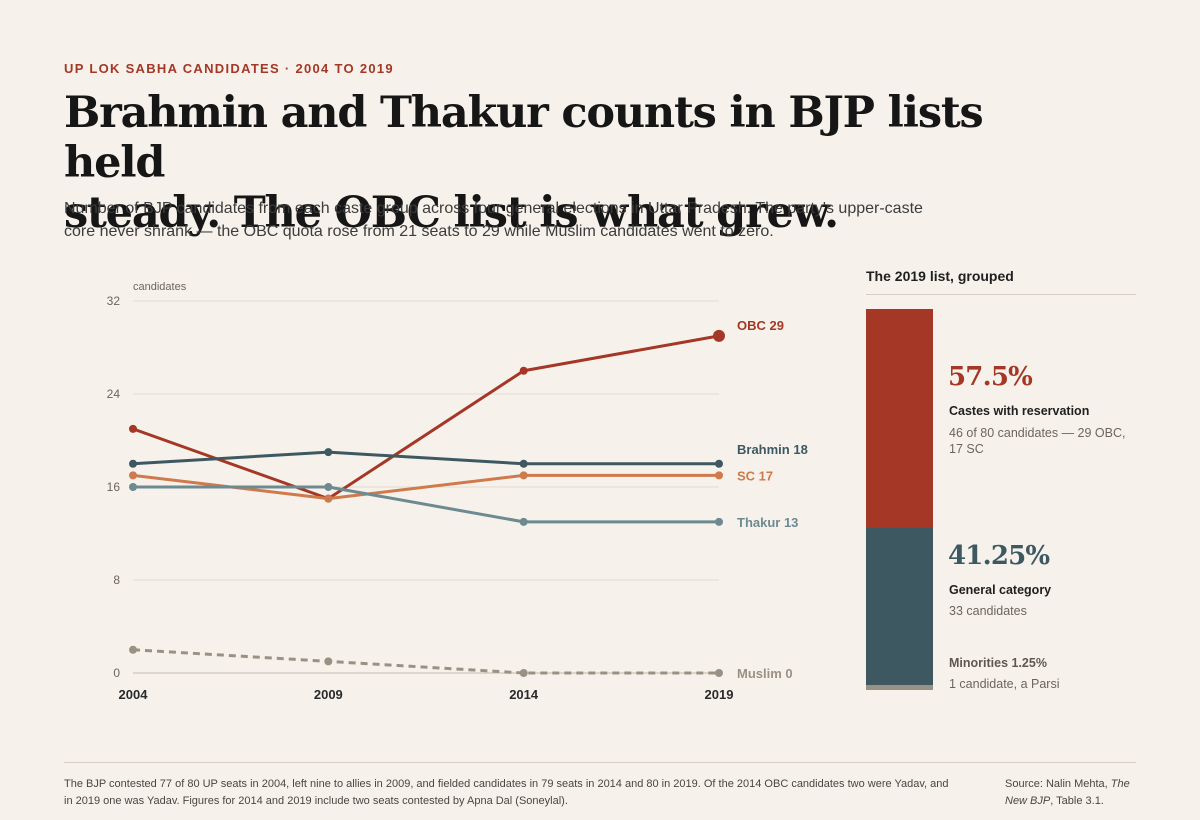 This screenshot has height=820, width=1200. What do you see at coordinates (134, 694) in the screenshot?
I see `x-tick-label-2004: 2004` at bounding box center [134, 694].